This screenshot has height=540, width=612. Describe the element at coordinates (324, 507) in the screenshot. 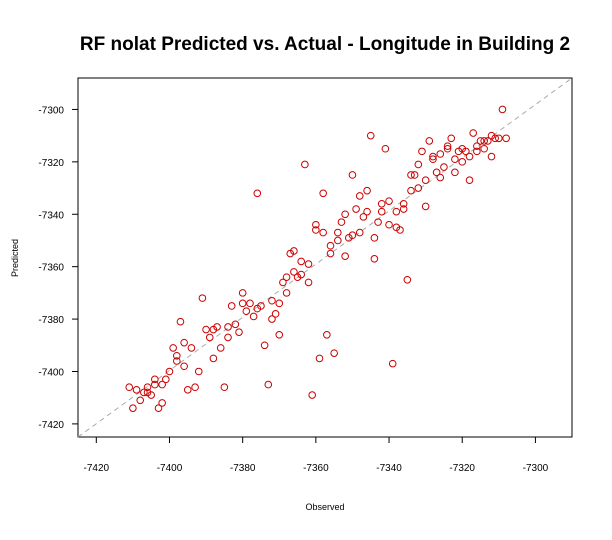

I see `x-axis-label: Observed` at that location.